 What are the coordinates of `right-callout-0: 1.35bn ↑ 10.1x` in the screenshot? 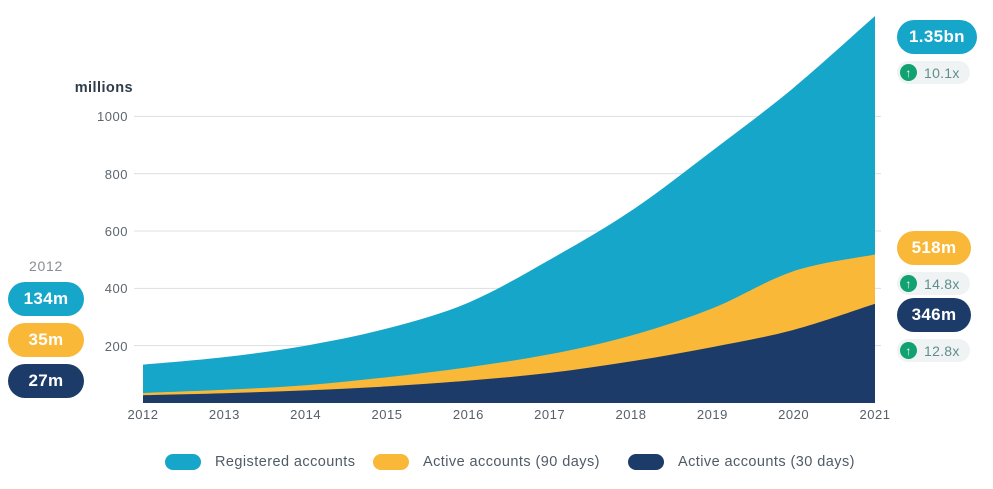 It's located at (937, 52).